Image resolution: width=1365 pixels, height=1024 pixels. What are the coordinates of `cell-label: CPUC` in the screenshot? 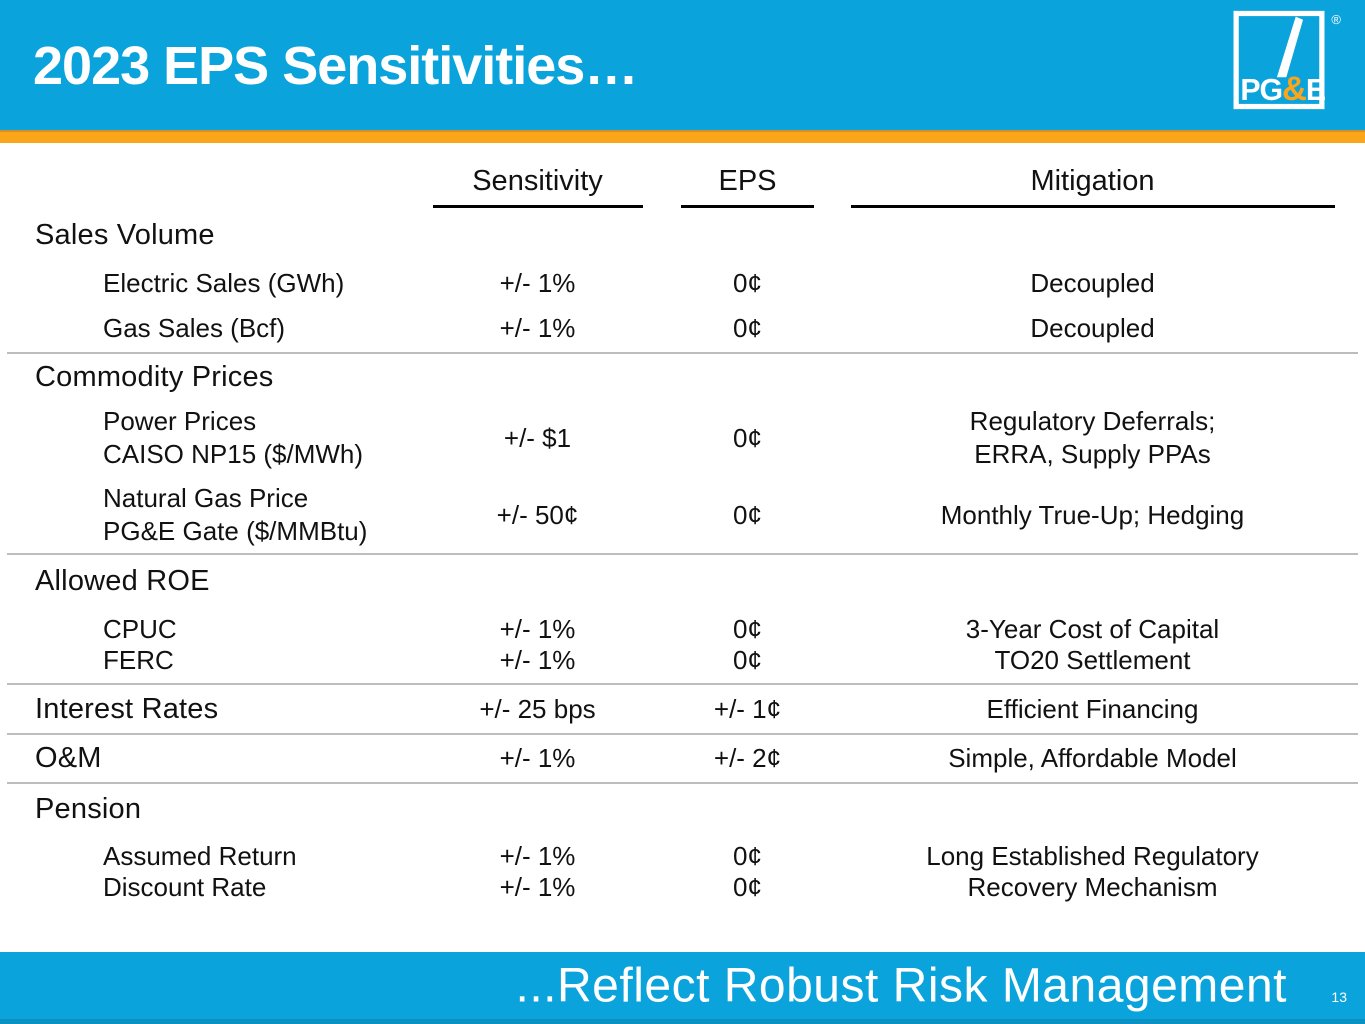 It's located at (140, 629).